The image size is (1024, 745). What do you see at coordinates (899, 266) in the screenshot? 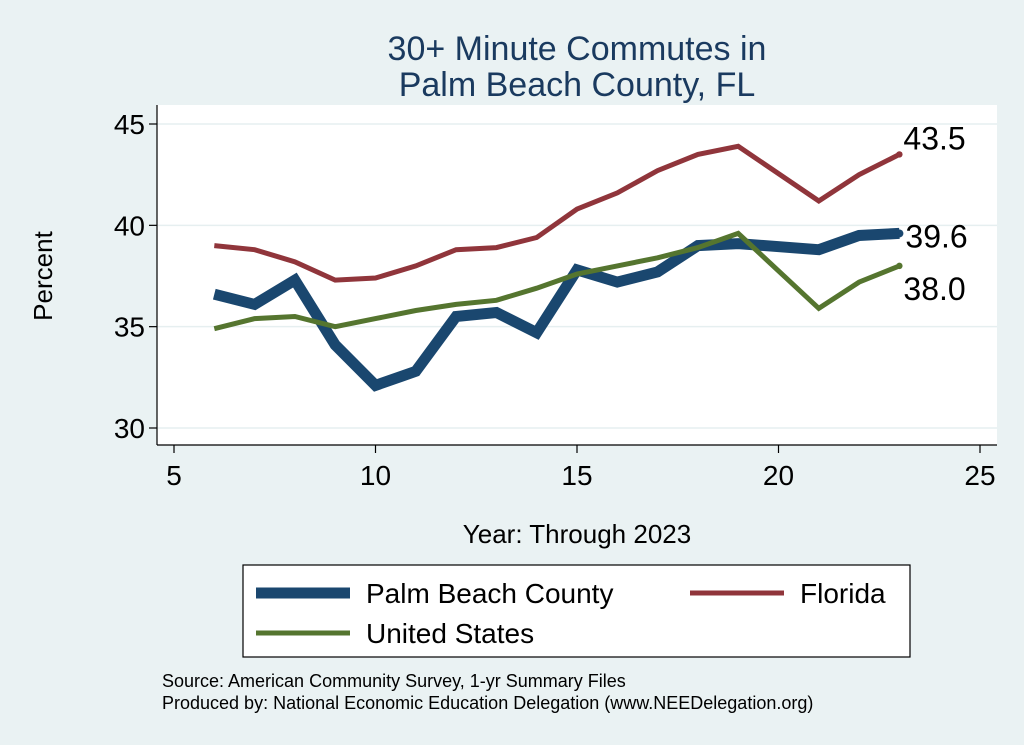
I see `end-point-united-states` at bounding box center [899, 266].